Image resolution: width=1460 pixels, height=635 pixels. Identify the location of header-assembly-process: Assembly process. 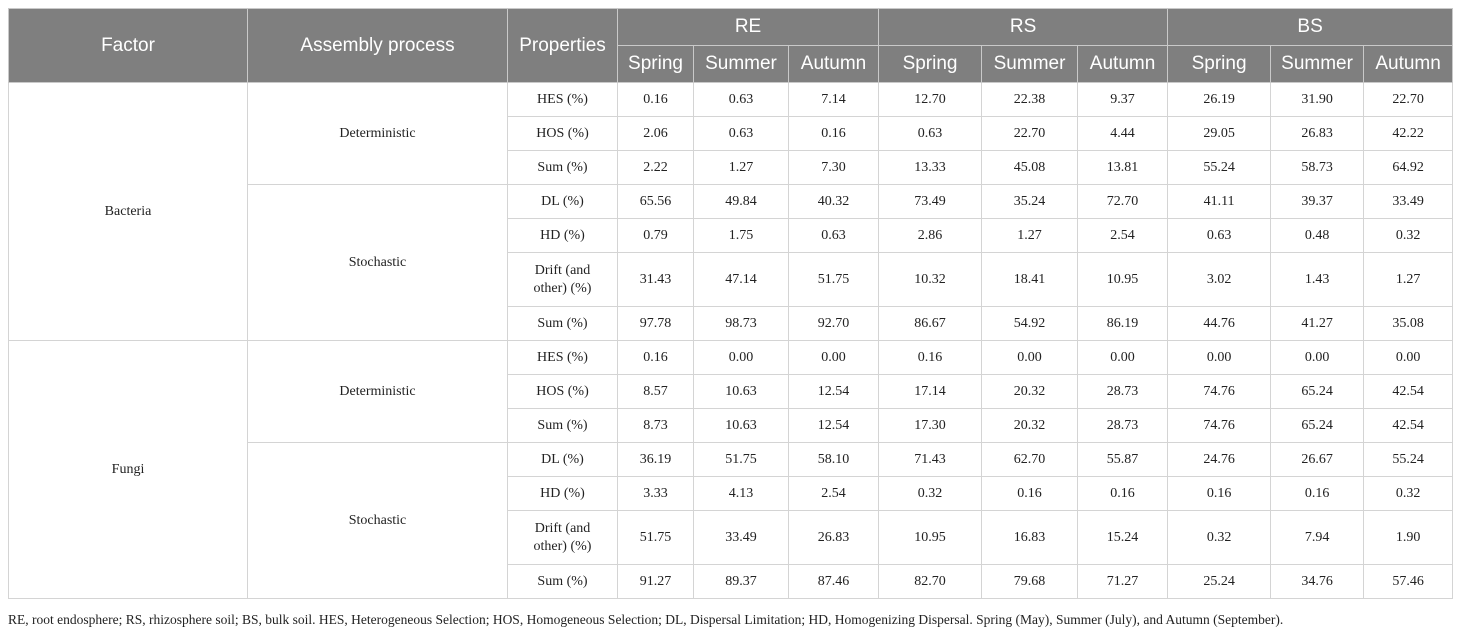
(377, 45).